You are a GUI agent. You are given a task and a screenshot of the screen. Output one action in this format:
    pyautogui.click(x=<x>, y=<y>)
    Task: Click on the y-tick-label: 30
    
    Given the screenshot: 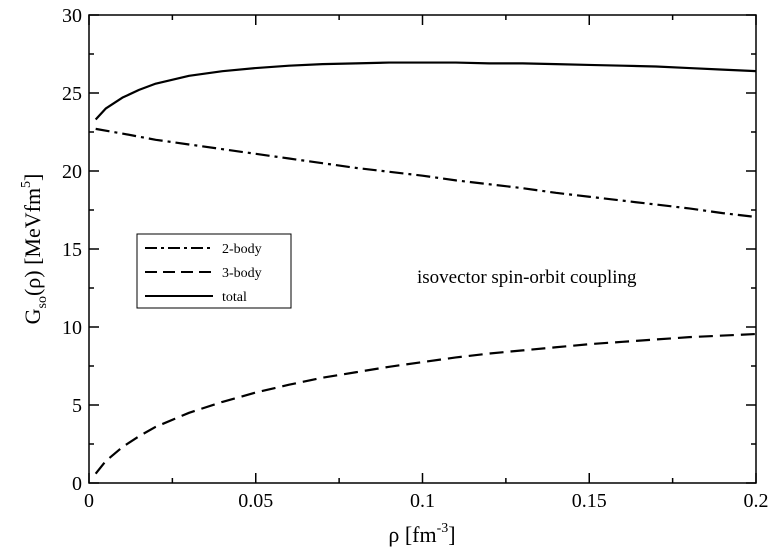 What is the action you would take?
    pyautogui.click(x=72, y=16)
    